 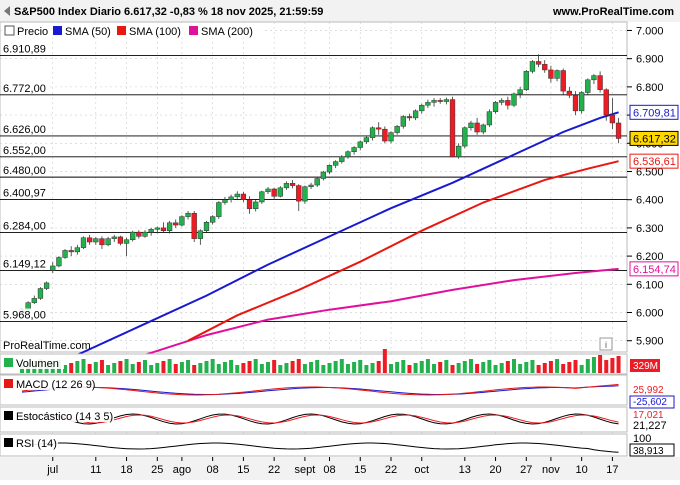 I want to click on y-tick-label: 6.800, so click(x=650, y=88).